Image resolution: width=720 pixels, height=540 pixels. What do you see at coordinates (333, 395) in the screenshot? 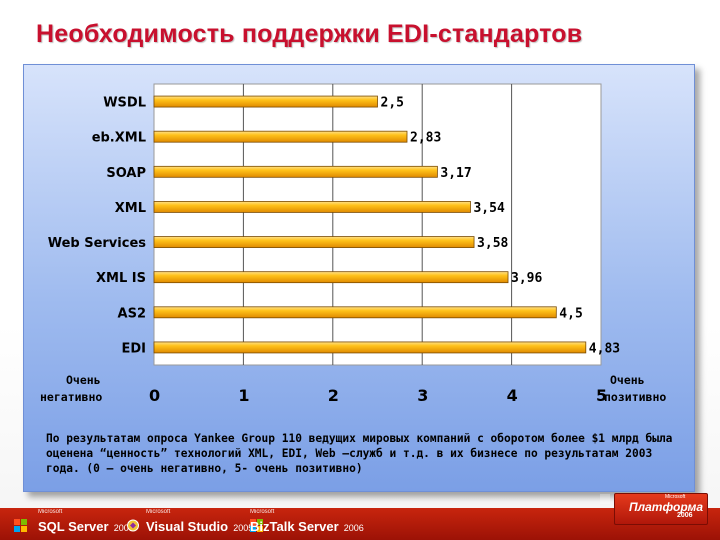
I see `x-tick-label: 2` at bounding box center [333, 395].